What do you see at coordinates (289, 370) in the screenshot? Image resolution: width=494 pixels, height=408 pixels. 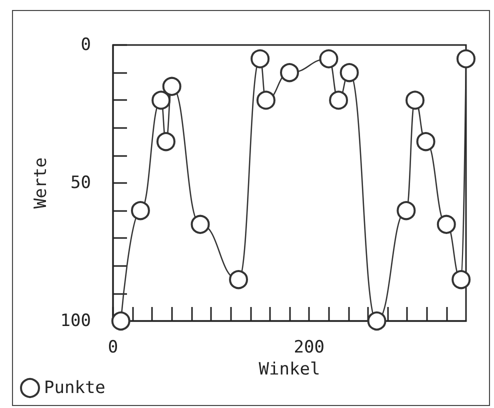 I see `x-axis-title: Winkel` at bounding box center [289, 370].